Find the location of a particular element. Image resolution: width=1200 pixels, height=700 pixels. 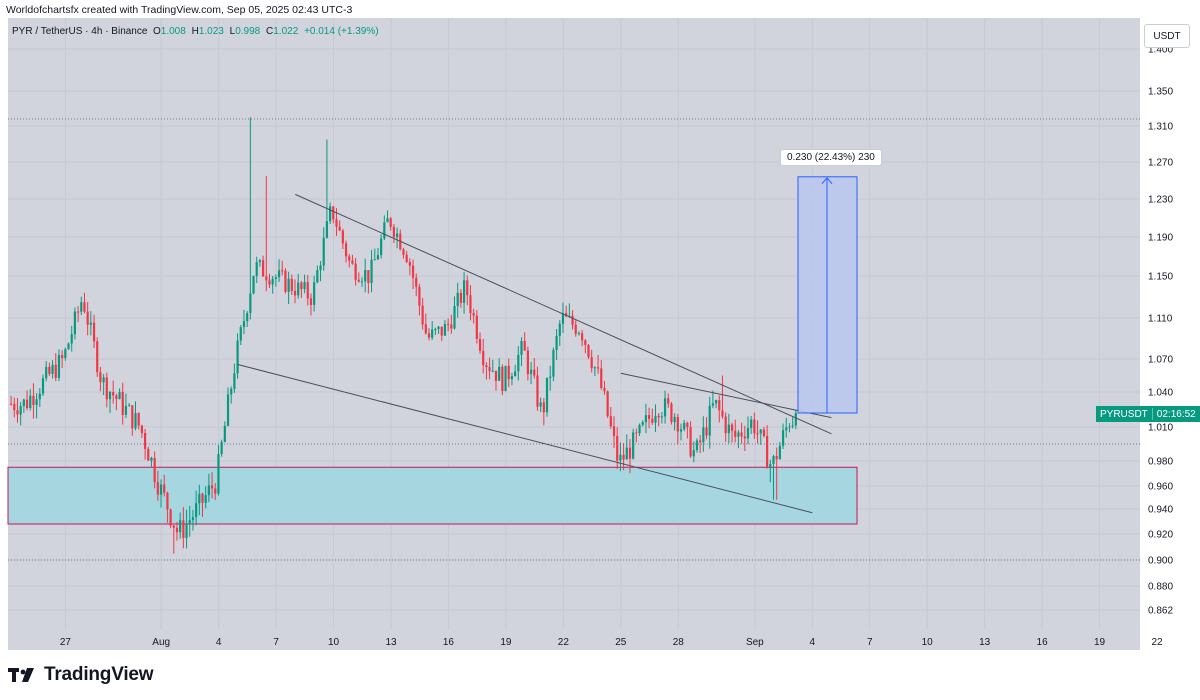

price-tick-label: 1.190 is located at coordinates (1160, 238).